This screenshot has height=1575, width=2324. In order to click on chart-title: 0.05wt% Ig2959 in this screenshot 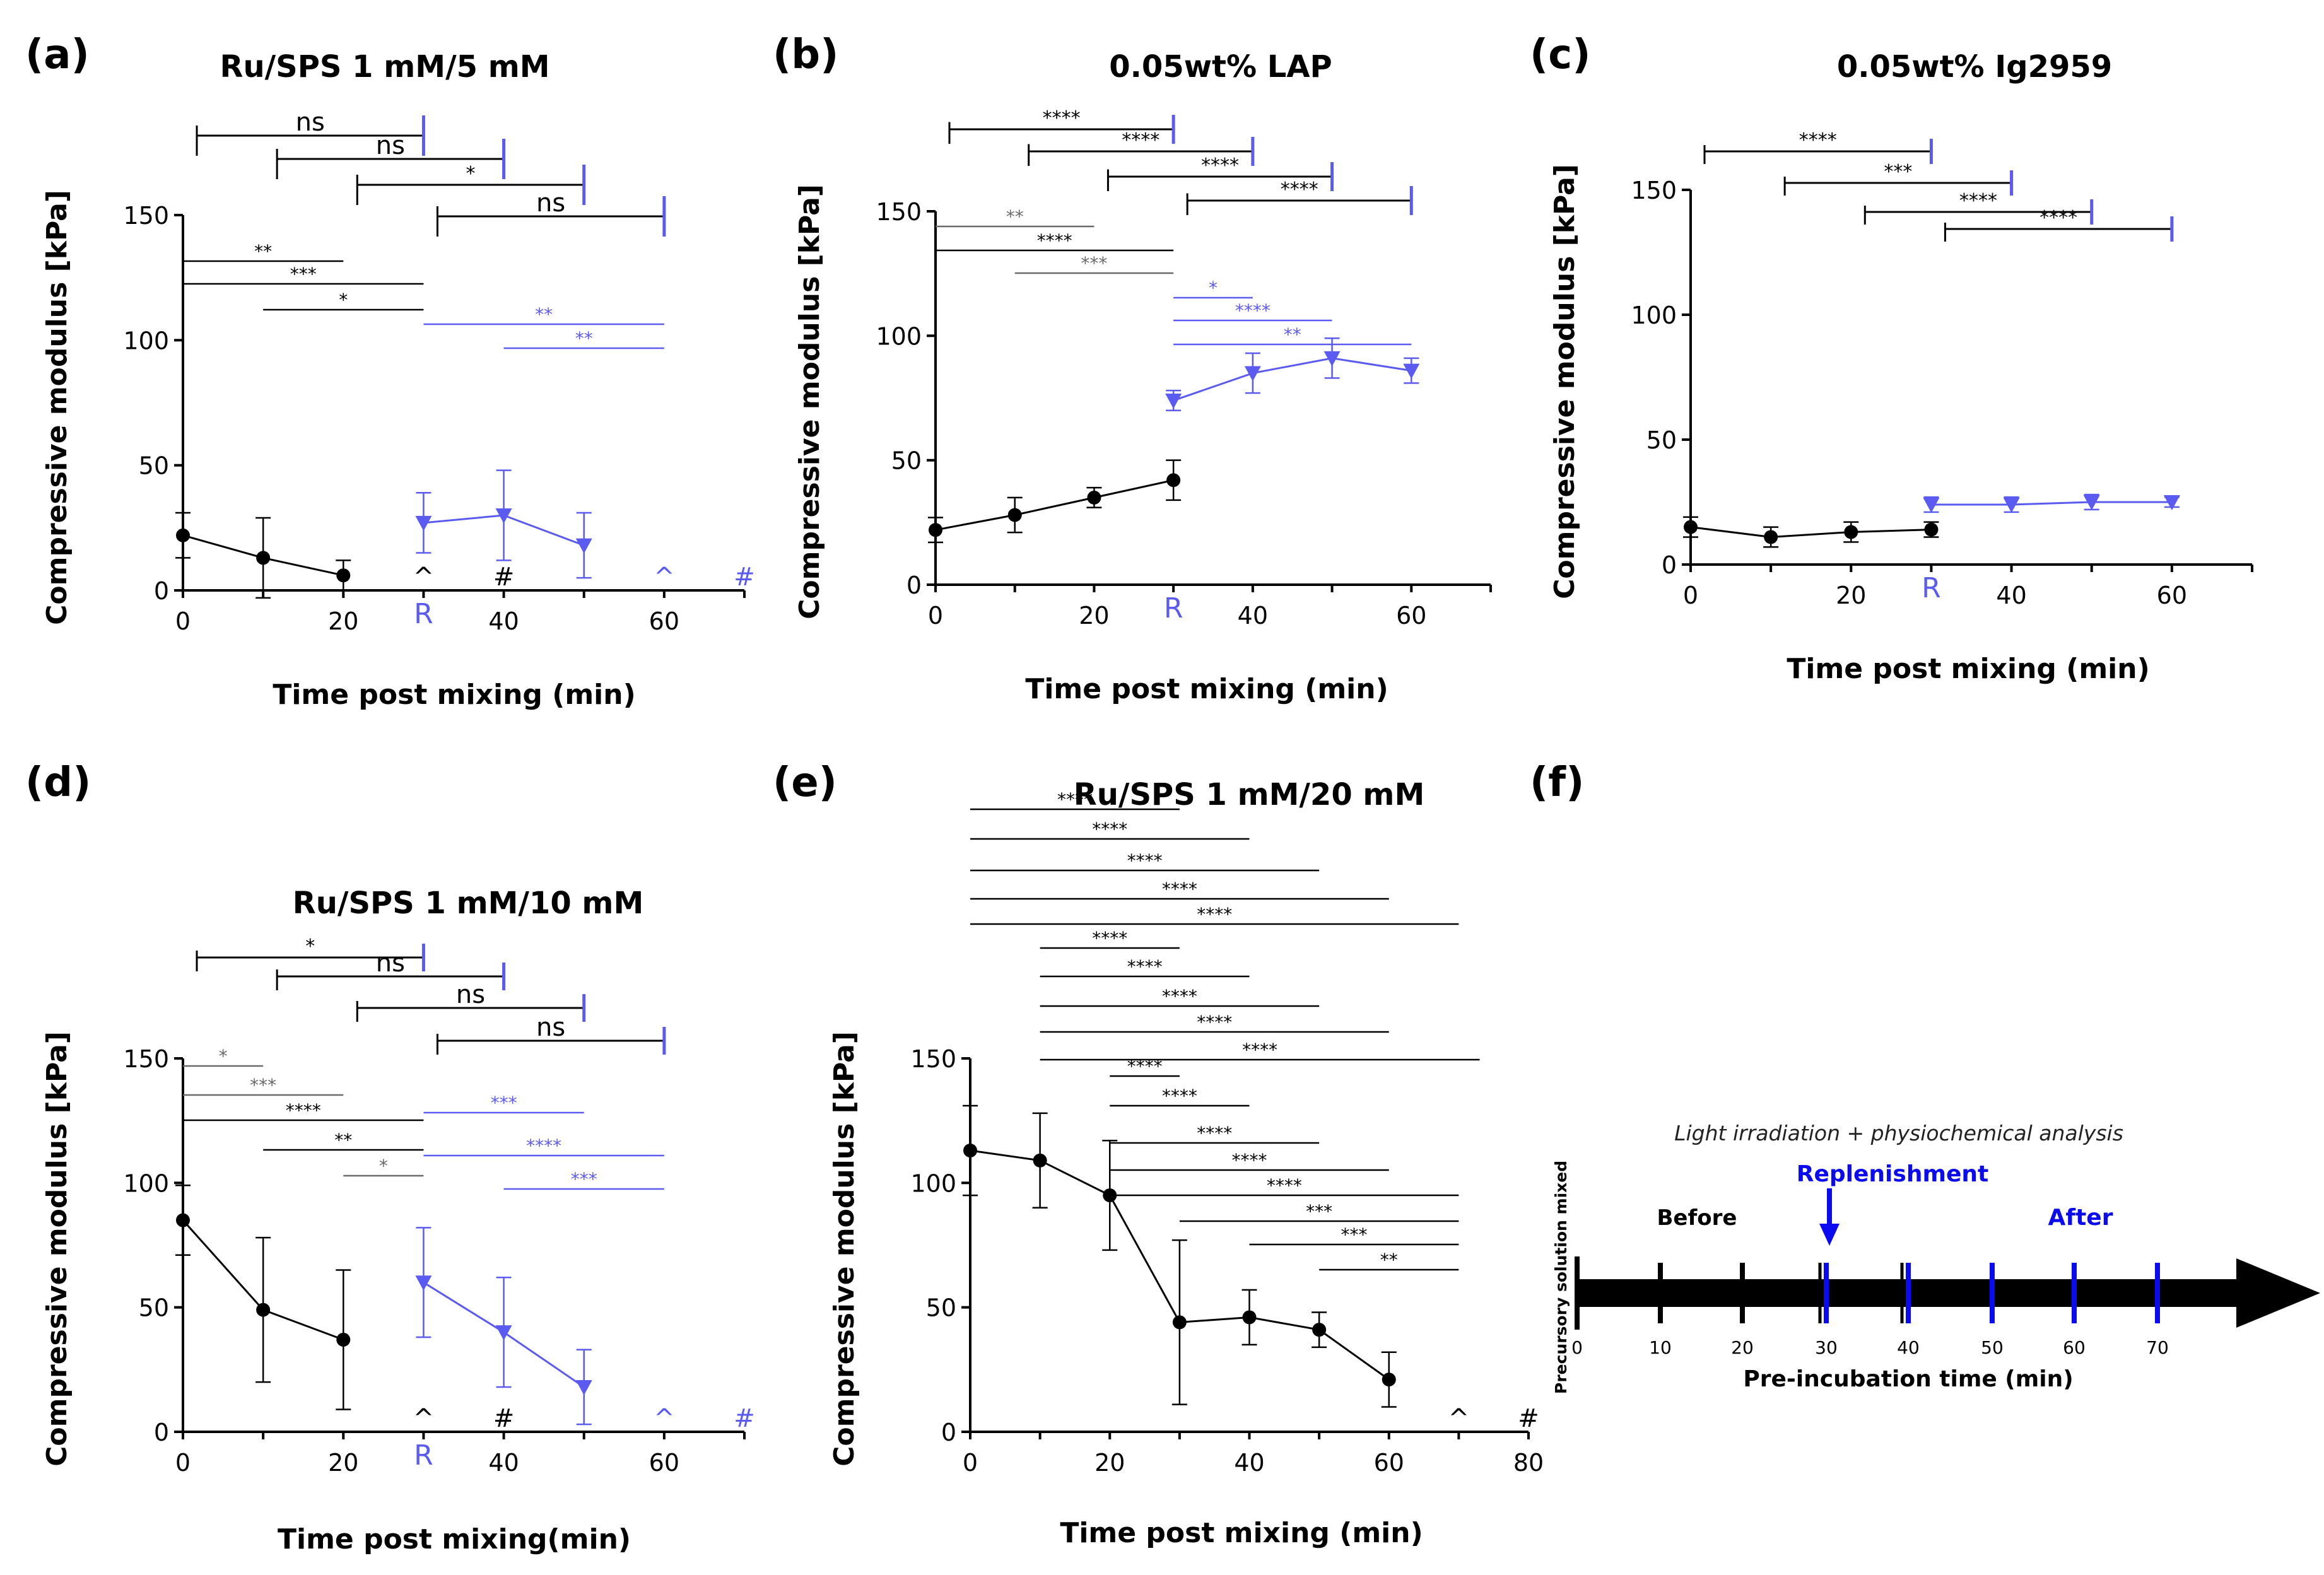, I will do `click(1974, 67)`.